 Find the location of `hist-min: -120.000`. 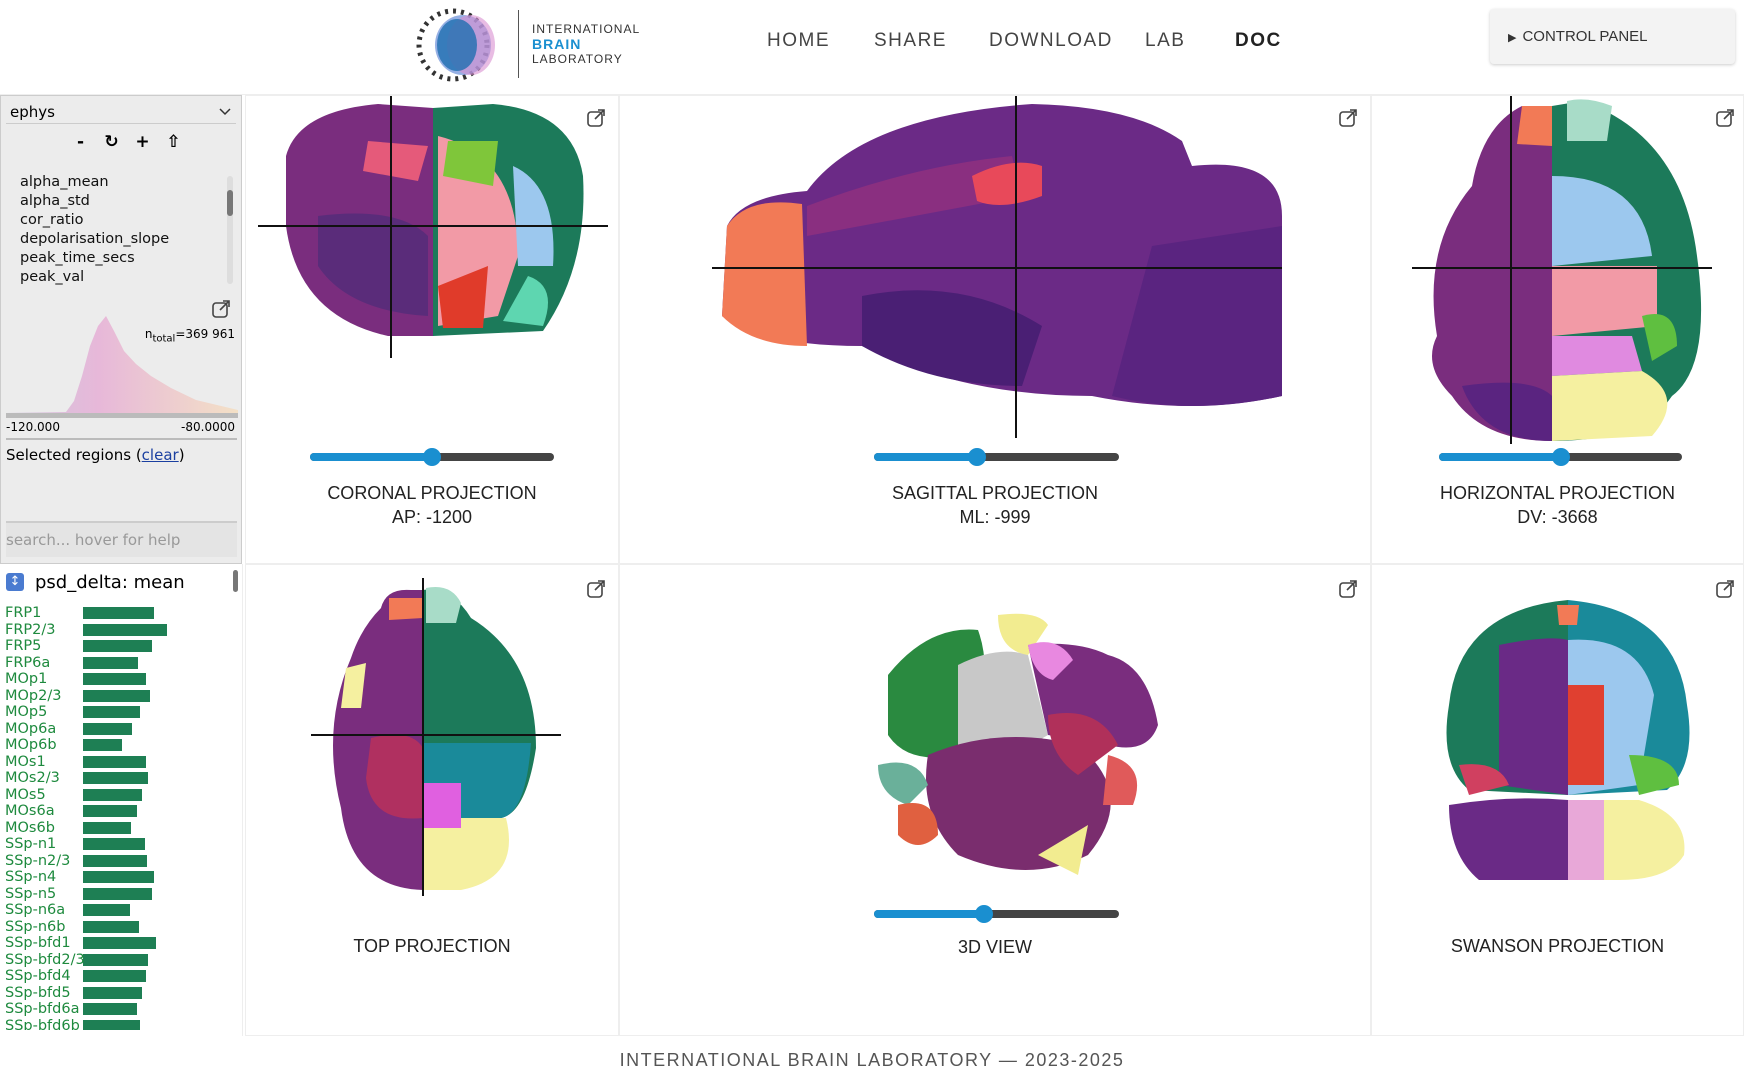

hist-min: -120.000 is located at coordinates (33, 427).